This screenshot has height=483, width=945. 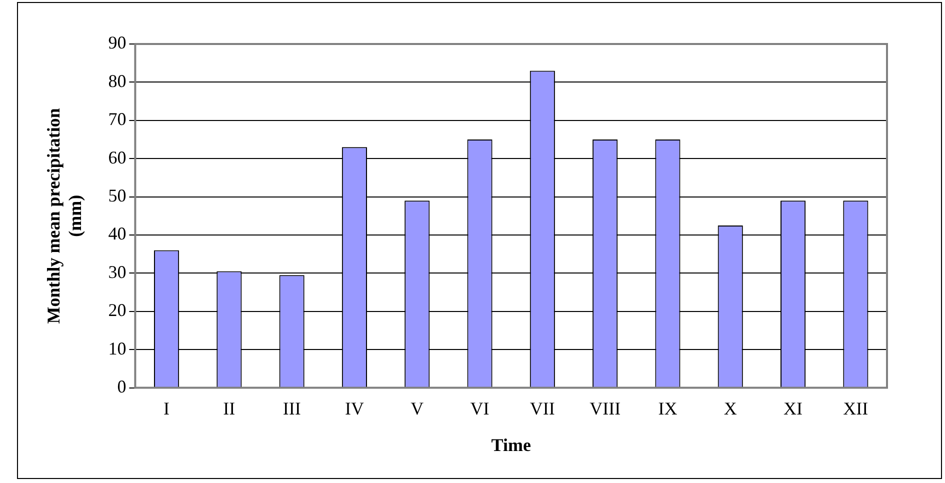 What do you see at coordinates (121, 386) in the screenshot?
I see `y-tick-label: 0` at bounding box center [121, 386].